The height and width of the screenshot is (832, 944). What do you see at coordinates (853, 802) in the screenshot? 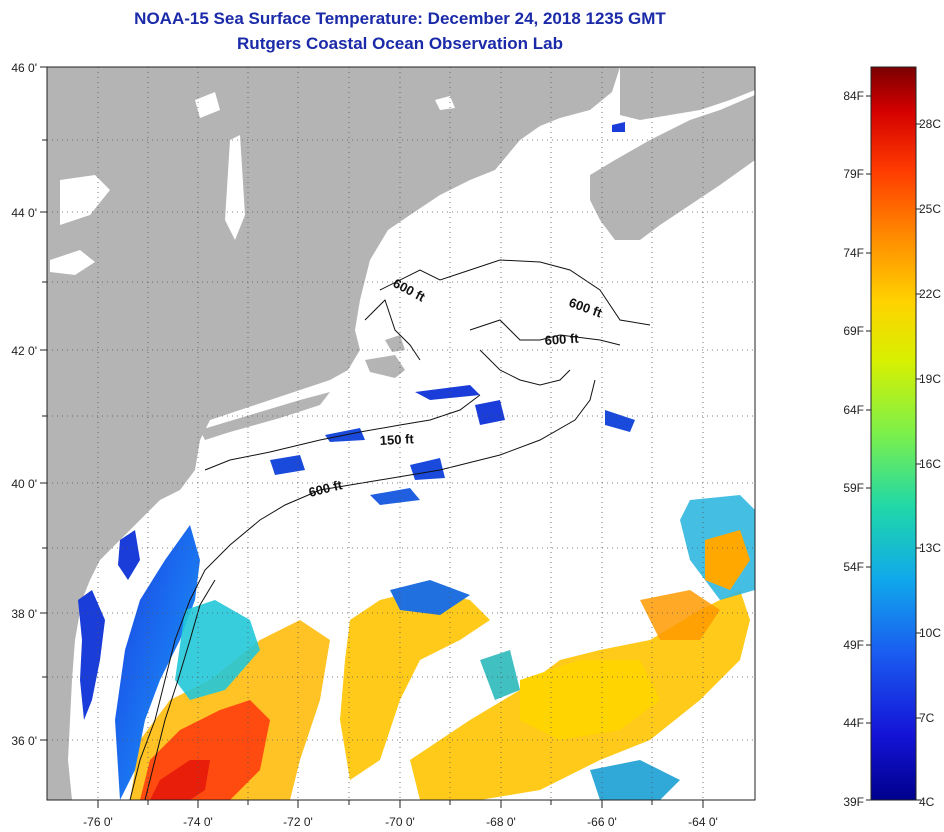
I see `cb-label-39f: 39F` at bounding box center [853, 802].